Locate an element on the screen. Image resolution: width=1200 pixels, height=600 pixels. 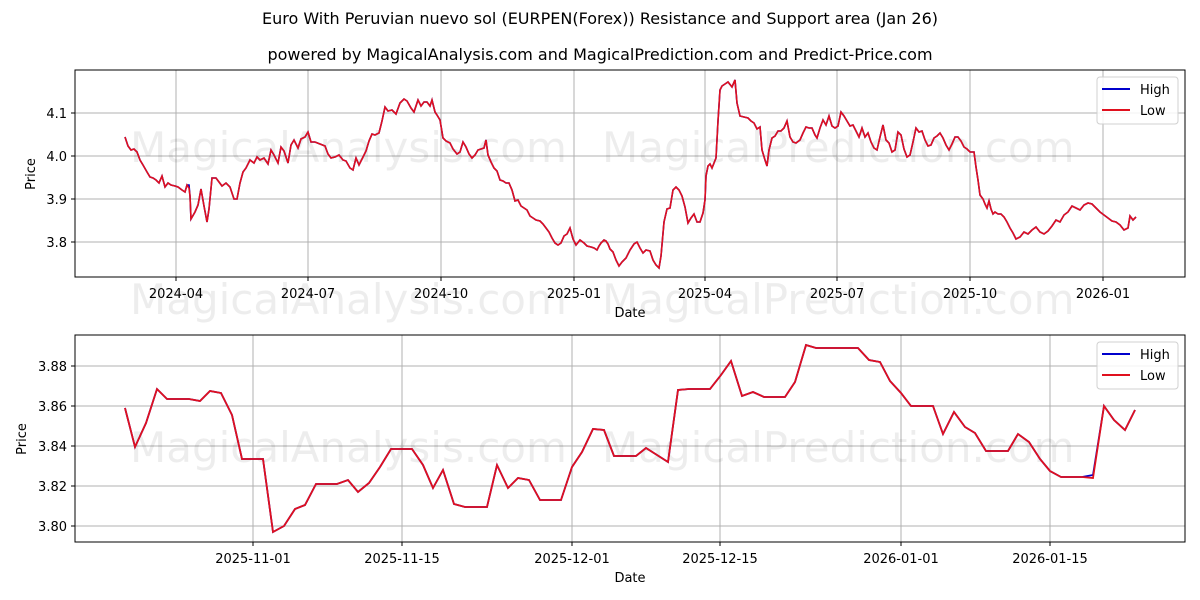
y-tick-label: 3.84 is located at coordinates (52, 447).